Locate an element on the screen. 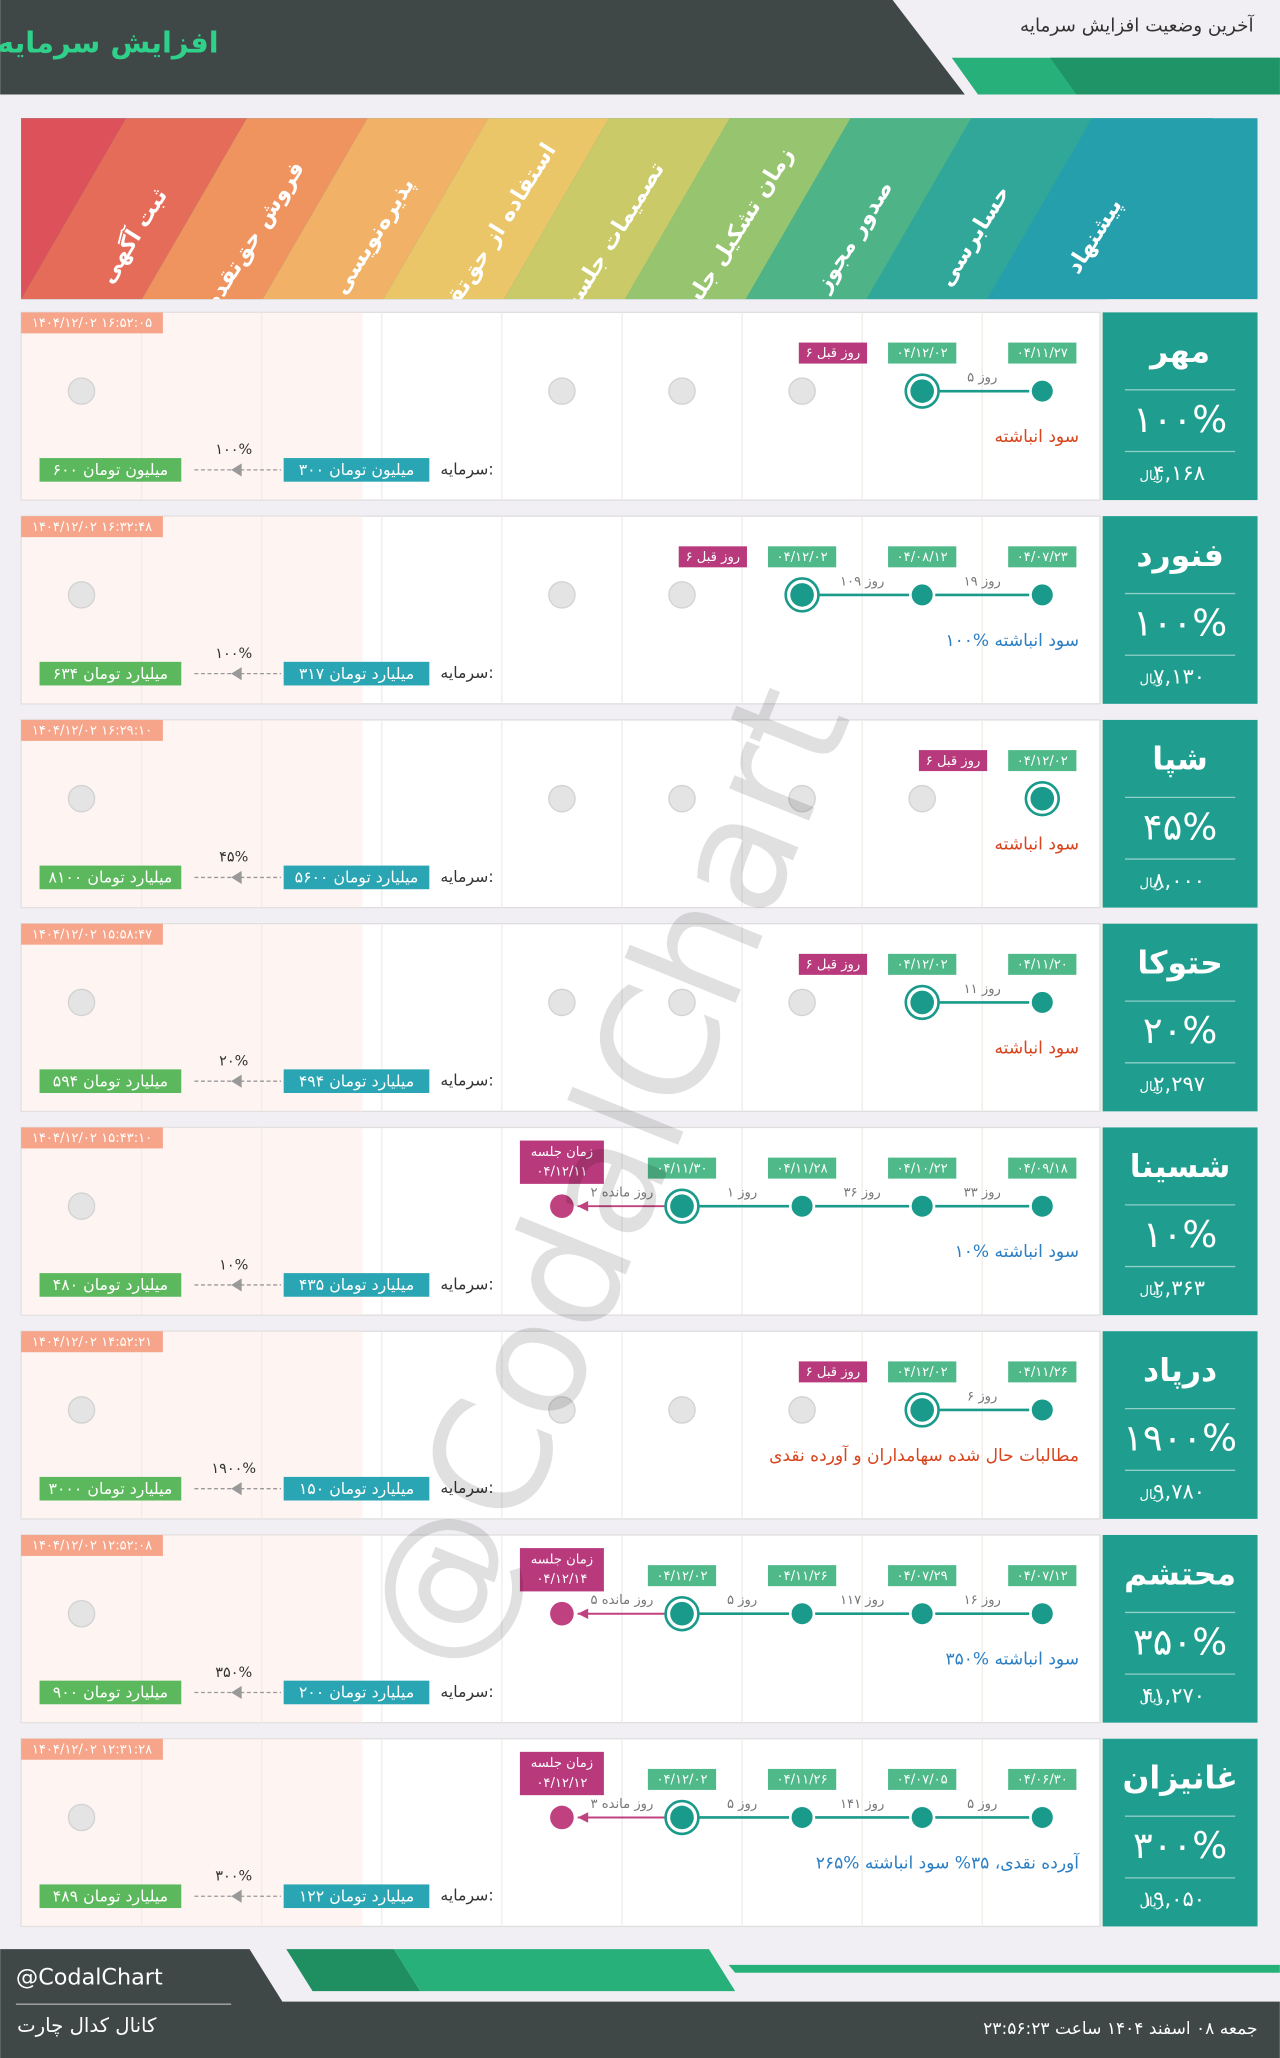 The image size is (1280, 2058). capital-increase: ۳۵۰% is located at coordinates (233, 1673).